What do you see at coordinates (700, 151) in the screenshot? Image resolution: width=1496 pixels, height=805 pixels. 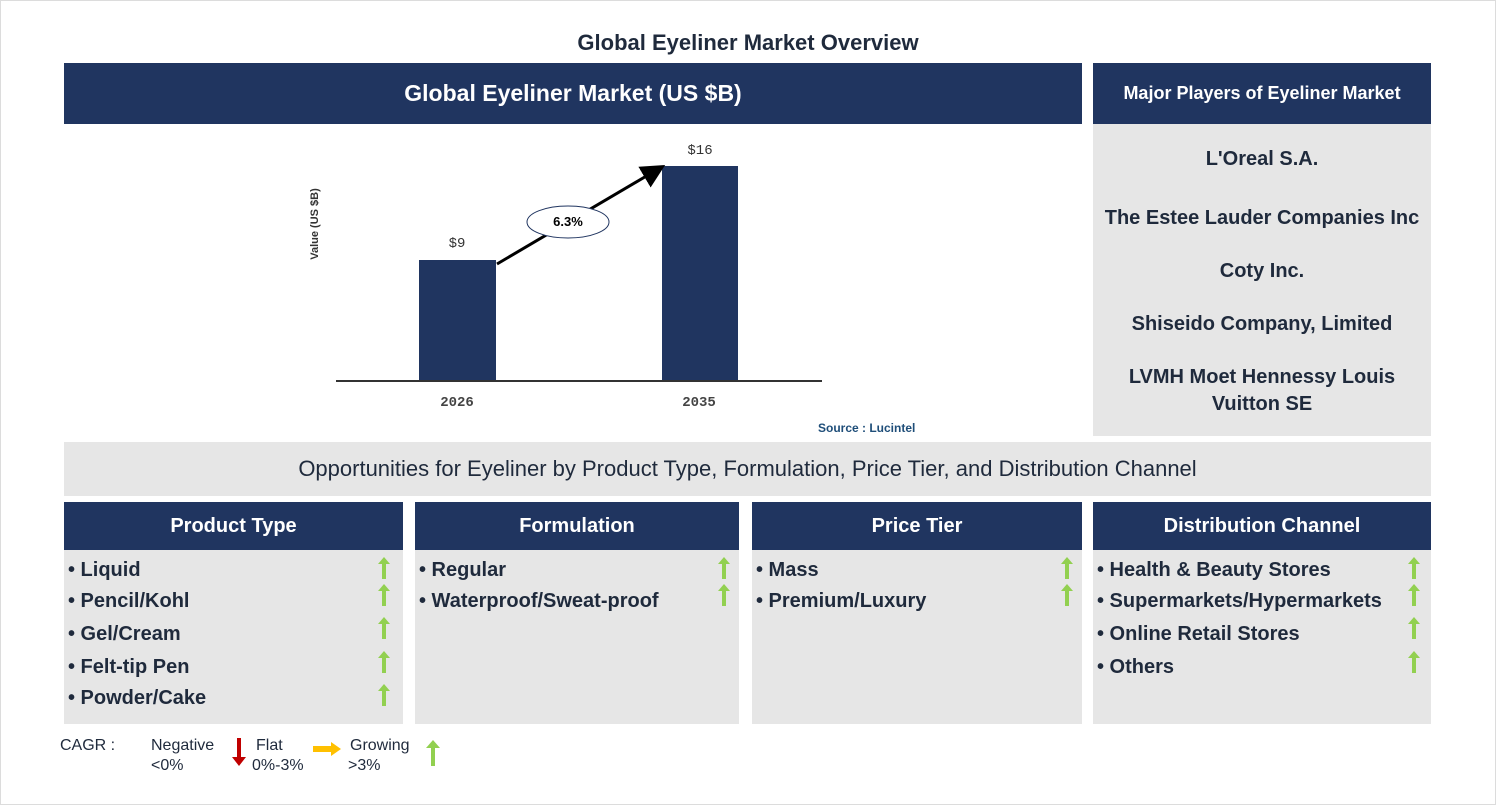 I see `bar-value-label: $16` at bounding box center [700, 151].